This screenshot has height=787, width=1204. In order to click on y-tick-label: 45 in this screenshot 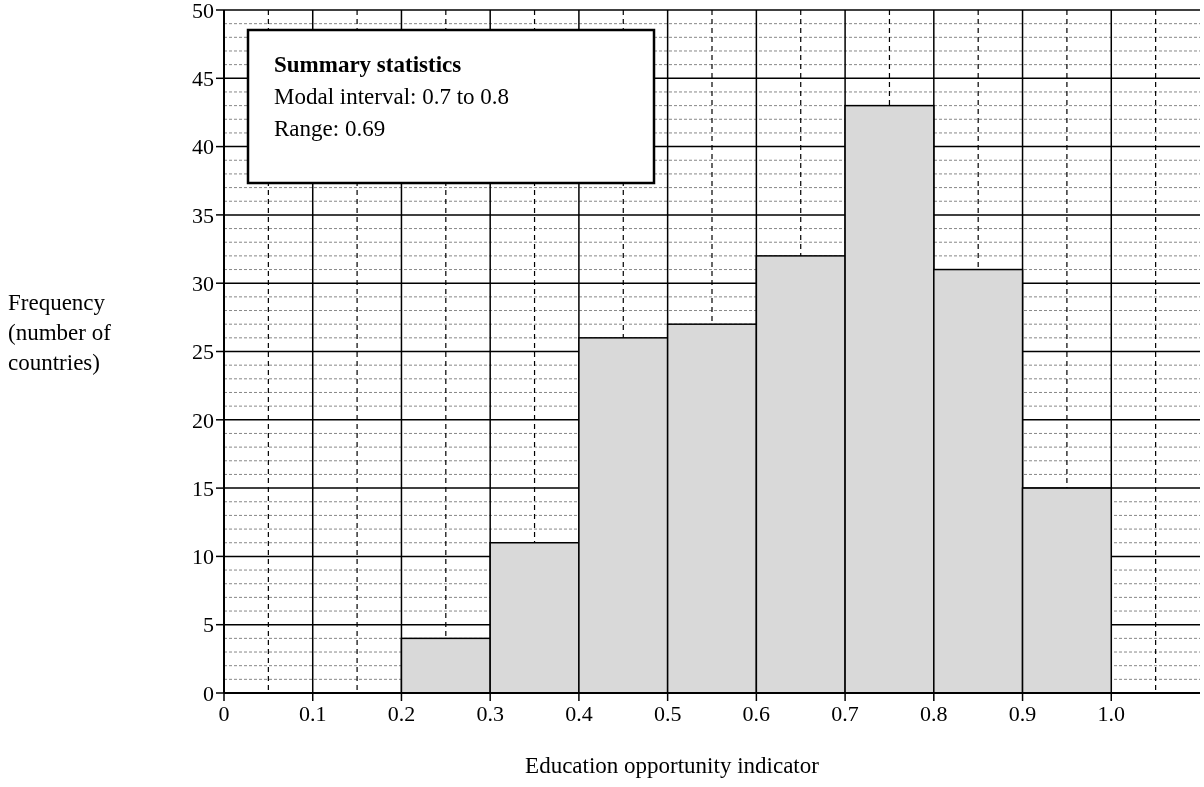, I will do `click(203, 78)`.